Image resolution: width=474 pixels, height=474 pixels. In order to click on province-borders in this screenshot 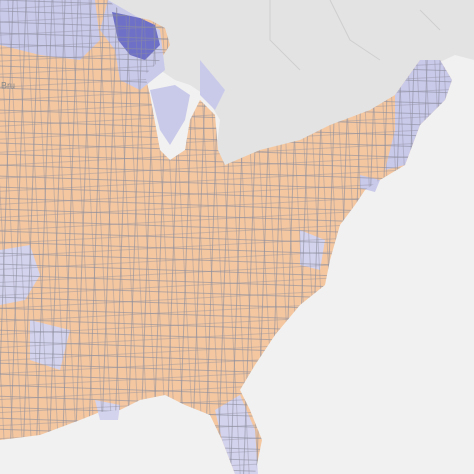, I will do `click(355, 35)`.